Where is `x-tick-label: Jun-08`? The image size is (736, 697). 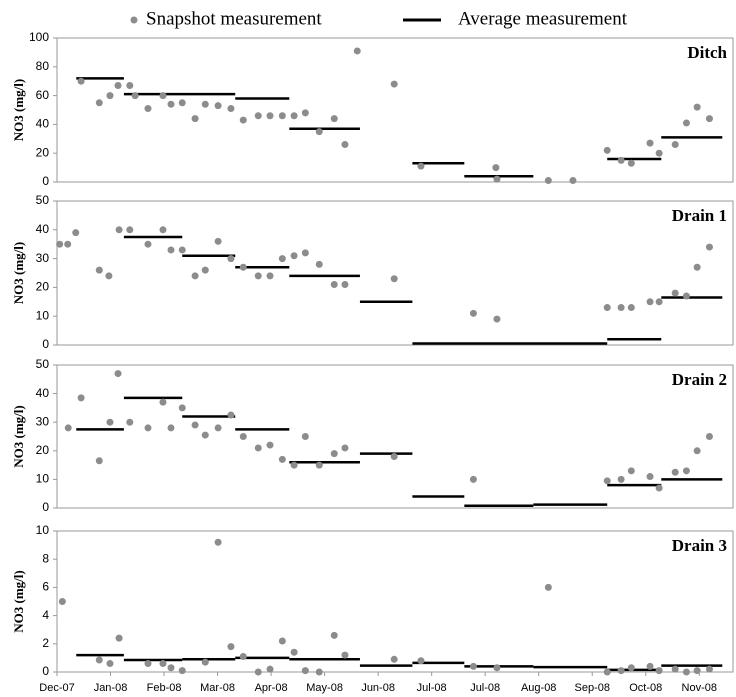 x-tick-label: Jun-08 is located at coordinates (378, 688).